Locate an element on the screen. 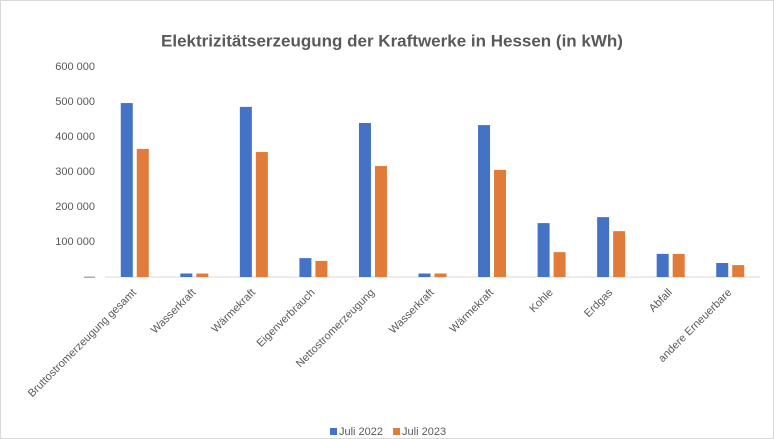  y-tick-label: 600 000 is located at coordinates (75, 67).